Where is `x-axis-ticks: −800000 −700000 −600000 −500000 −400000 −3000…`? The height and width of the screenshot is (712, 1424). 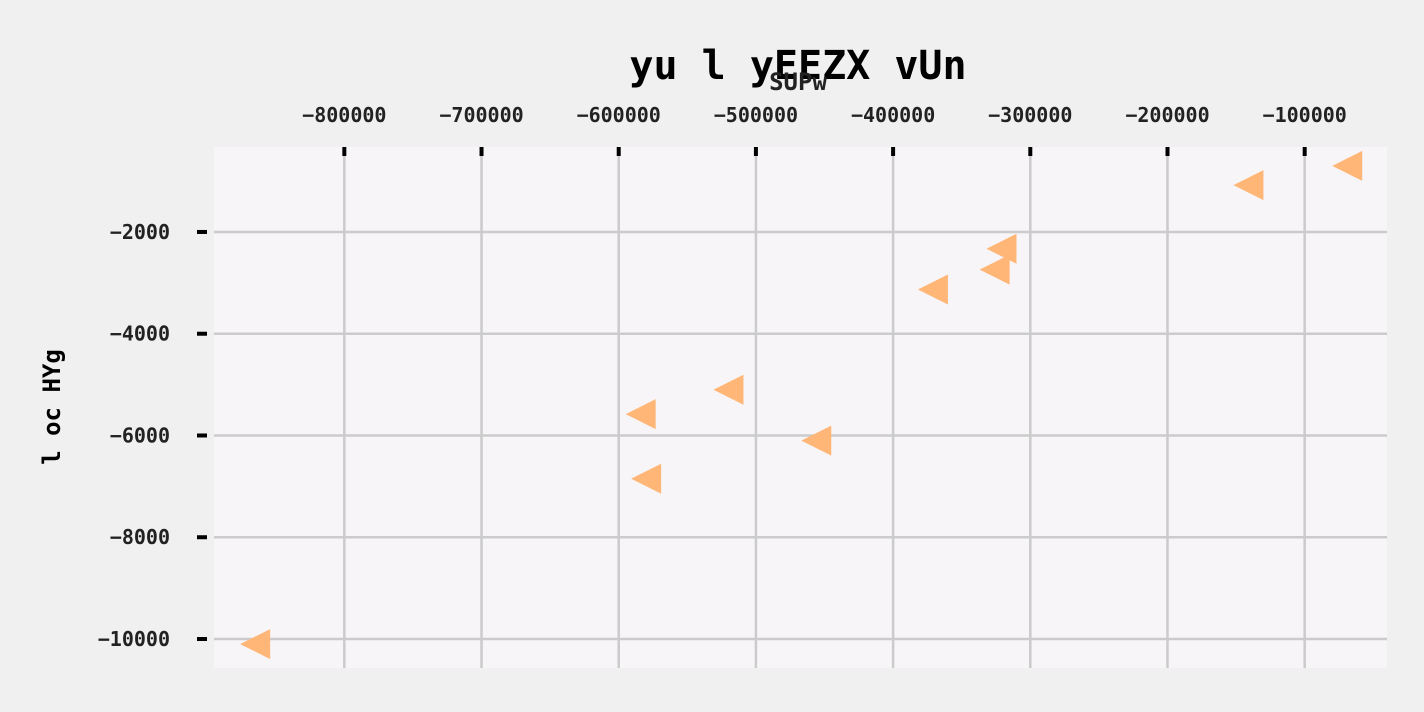 x-axis-ticks: −800000 −700000 −600000 −500000 −400000 −3000… is located at coordinates (824, 129).